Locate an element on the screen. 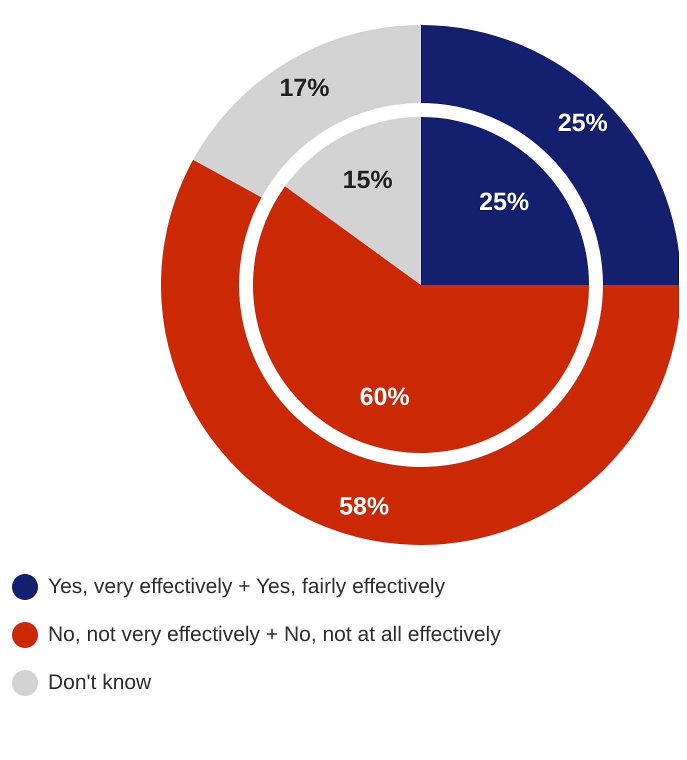 This screenshot has height=760, width=687. data-label: 15% is located at coordinates (367, 180).